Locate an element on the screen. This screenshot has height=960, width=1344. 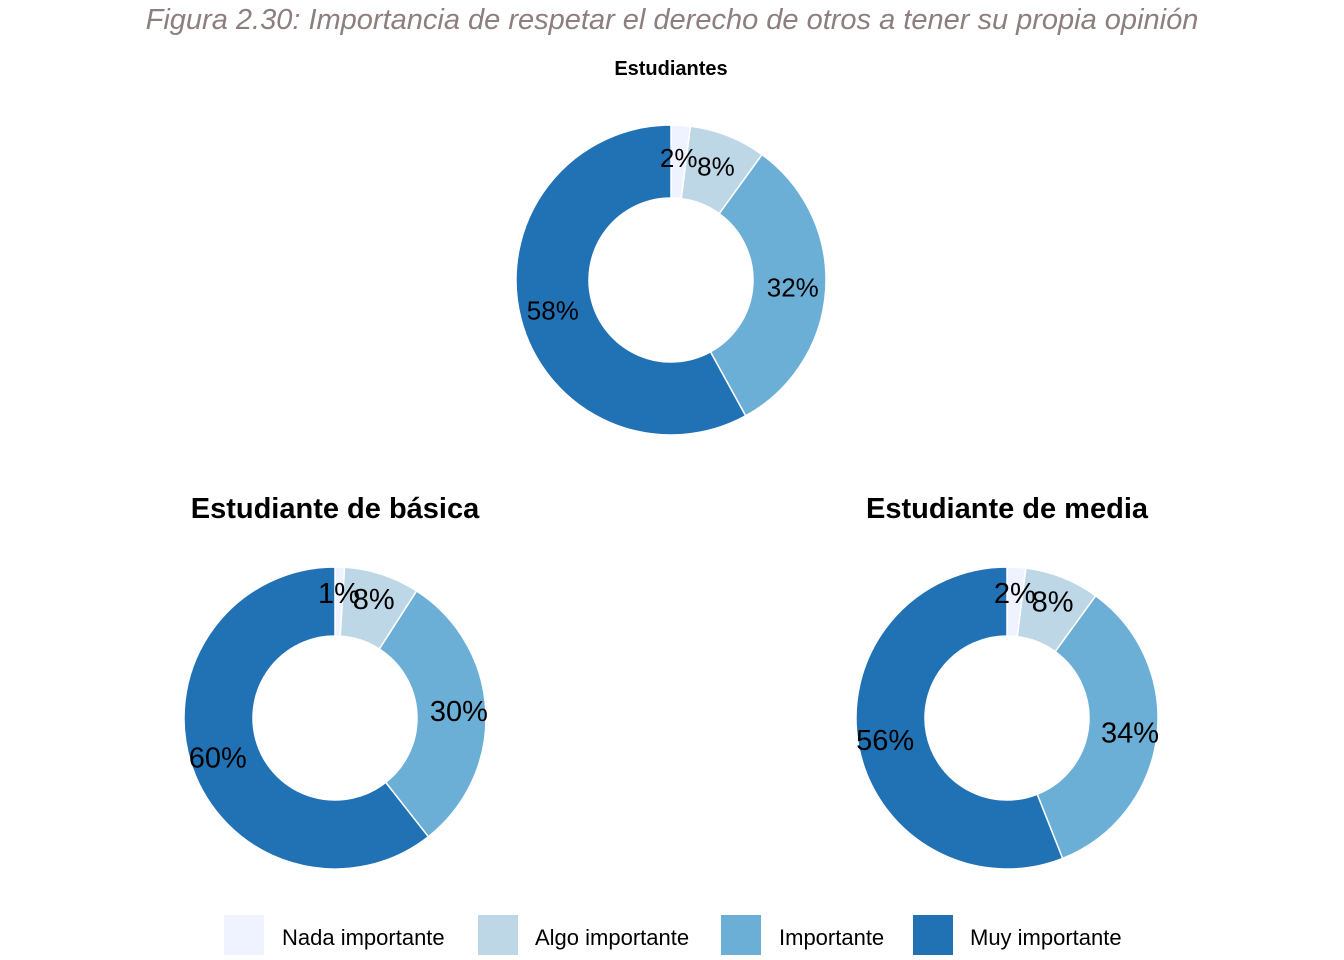
slice-label-basica-2: 30% is located at coordinates (459, 712).